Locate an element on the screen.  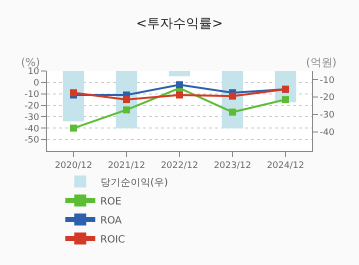
y-tick-label: 0 is located at coordinates (36, 83).